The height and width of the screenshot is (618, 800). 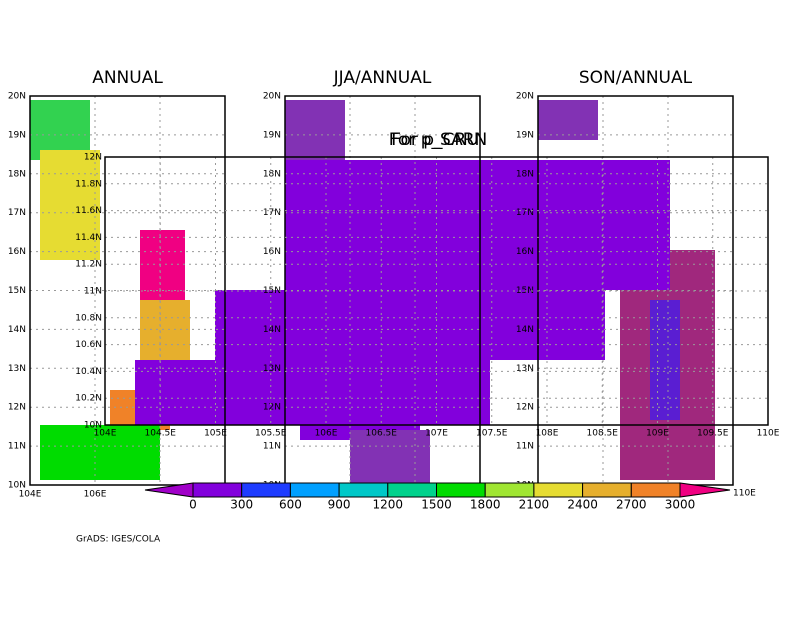 What do you see at coordinates (88, 318) in the screenshot?
I see `lat-label: 10.8N` at bounding box center [88, 318].